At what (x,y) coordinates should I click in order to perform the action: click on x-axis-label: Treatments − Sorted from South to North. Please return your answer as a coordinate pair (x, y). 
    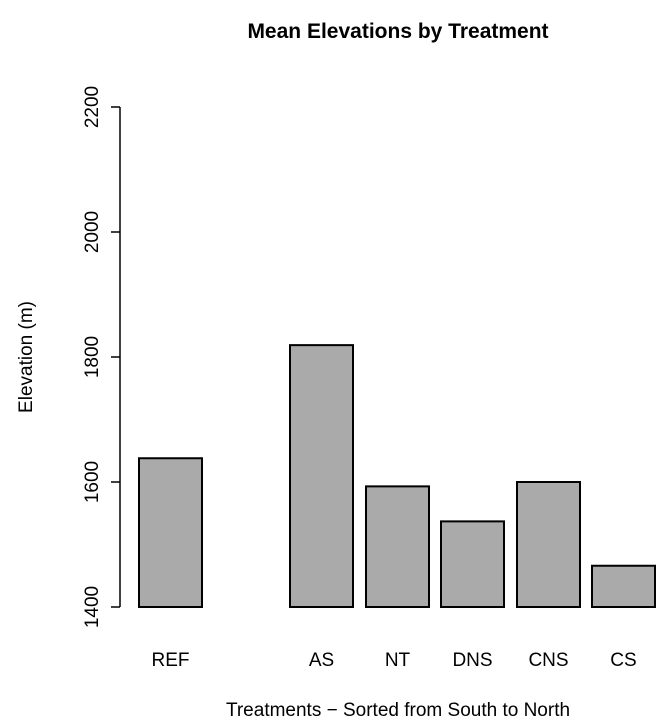
    Looking at the image, I should click on (398, 710).